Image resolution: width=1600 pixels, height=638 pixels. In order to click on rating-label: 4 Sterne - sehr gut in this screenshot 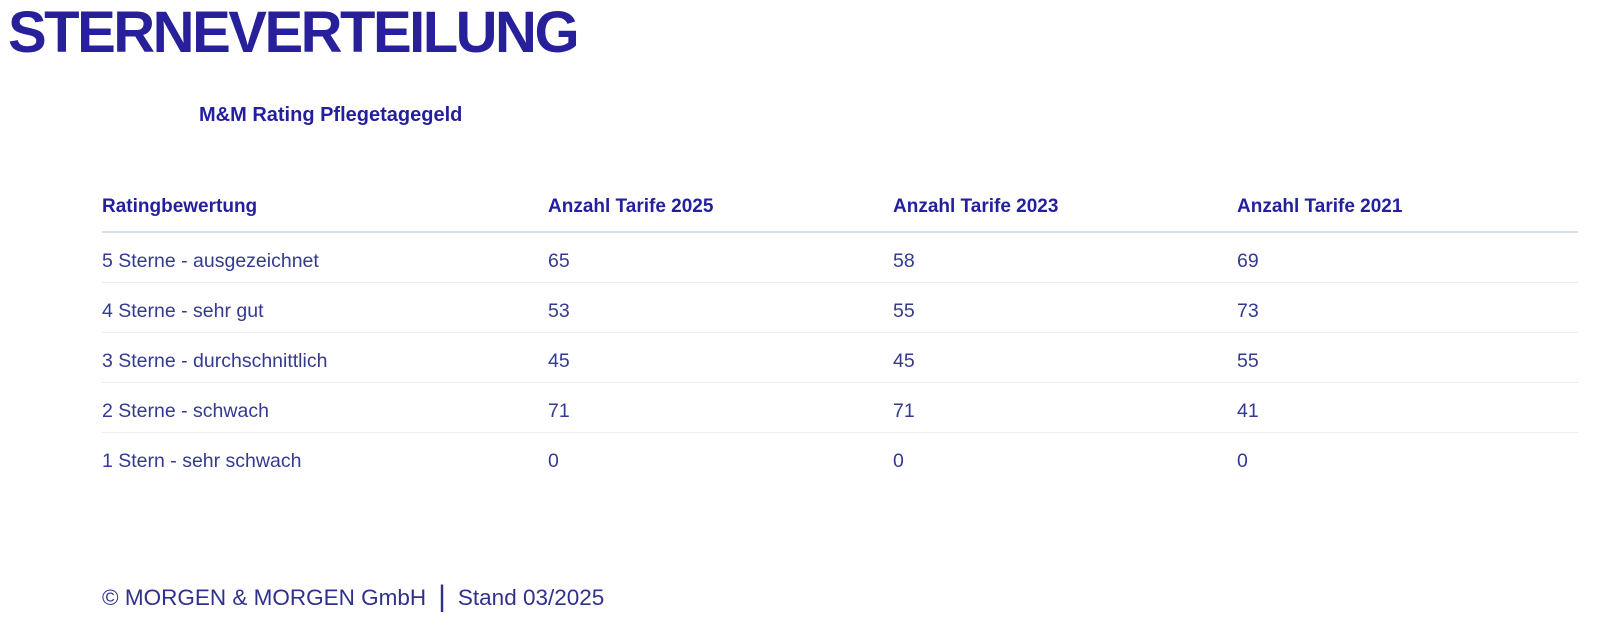, I will do `click(325, 307)`.